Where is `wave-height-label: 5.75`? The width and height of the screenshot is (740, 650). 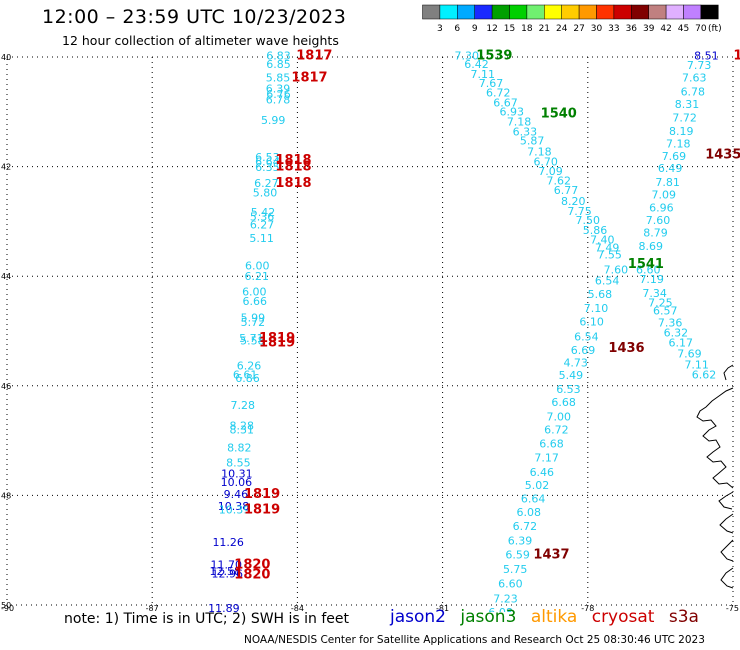 wave-height-label: 5.75 is located at coordinates (515, 569).